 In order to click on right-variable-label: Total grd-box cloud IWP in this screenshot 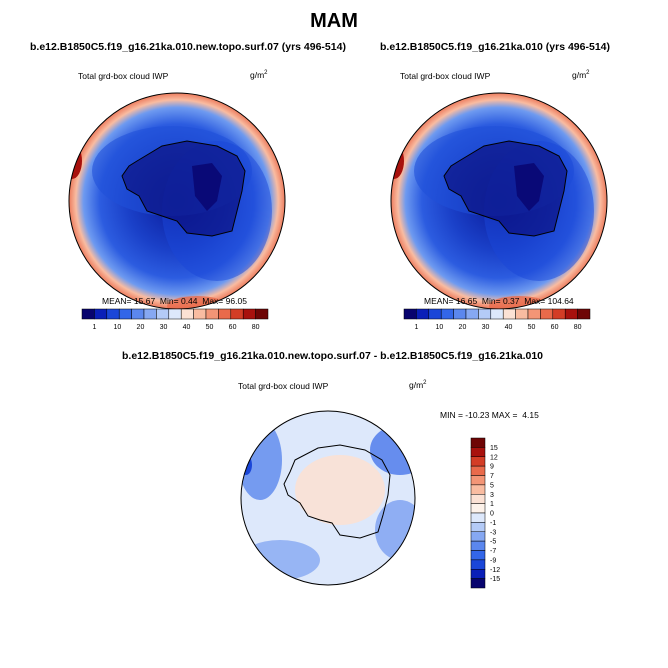, I will do `click(445, 76)`.